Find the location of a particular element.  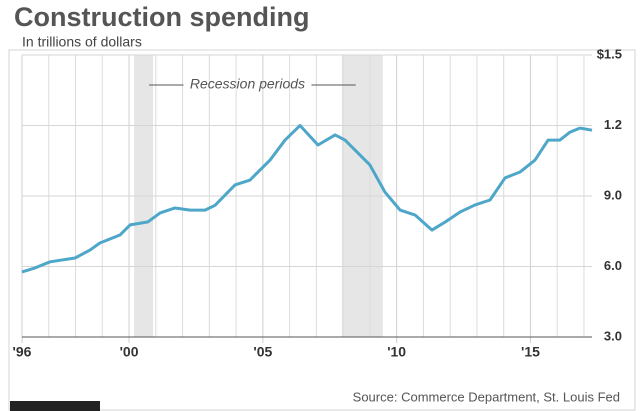

annotation: Recession periods is located at coordinates (247, 84).